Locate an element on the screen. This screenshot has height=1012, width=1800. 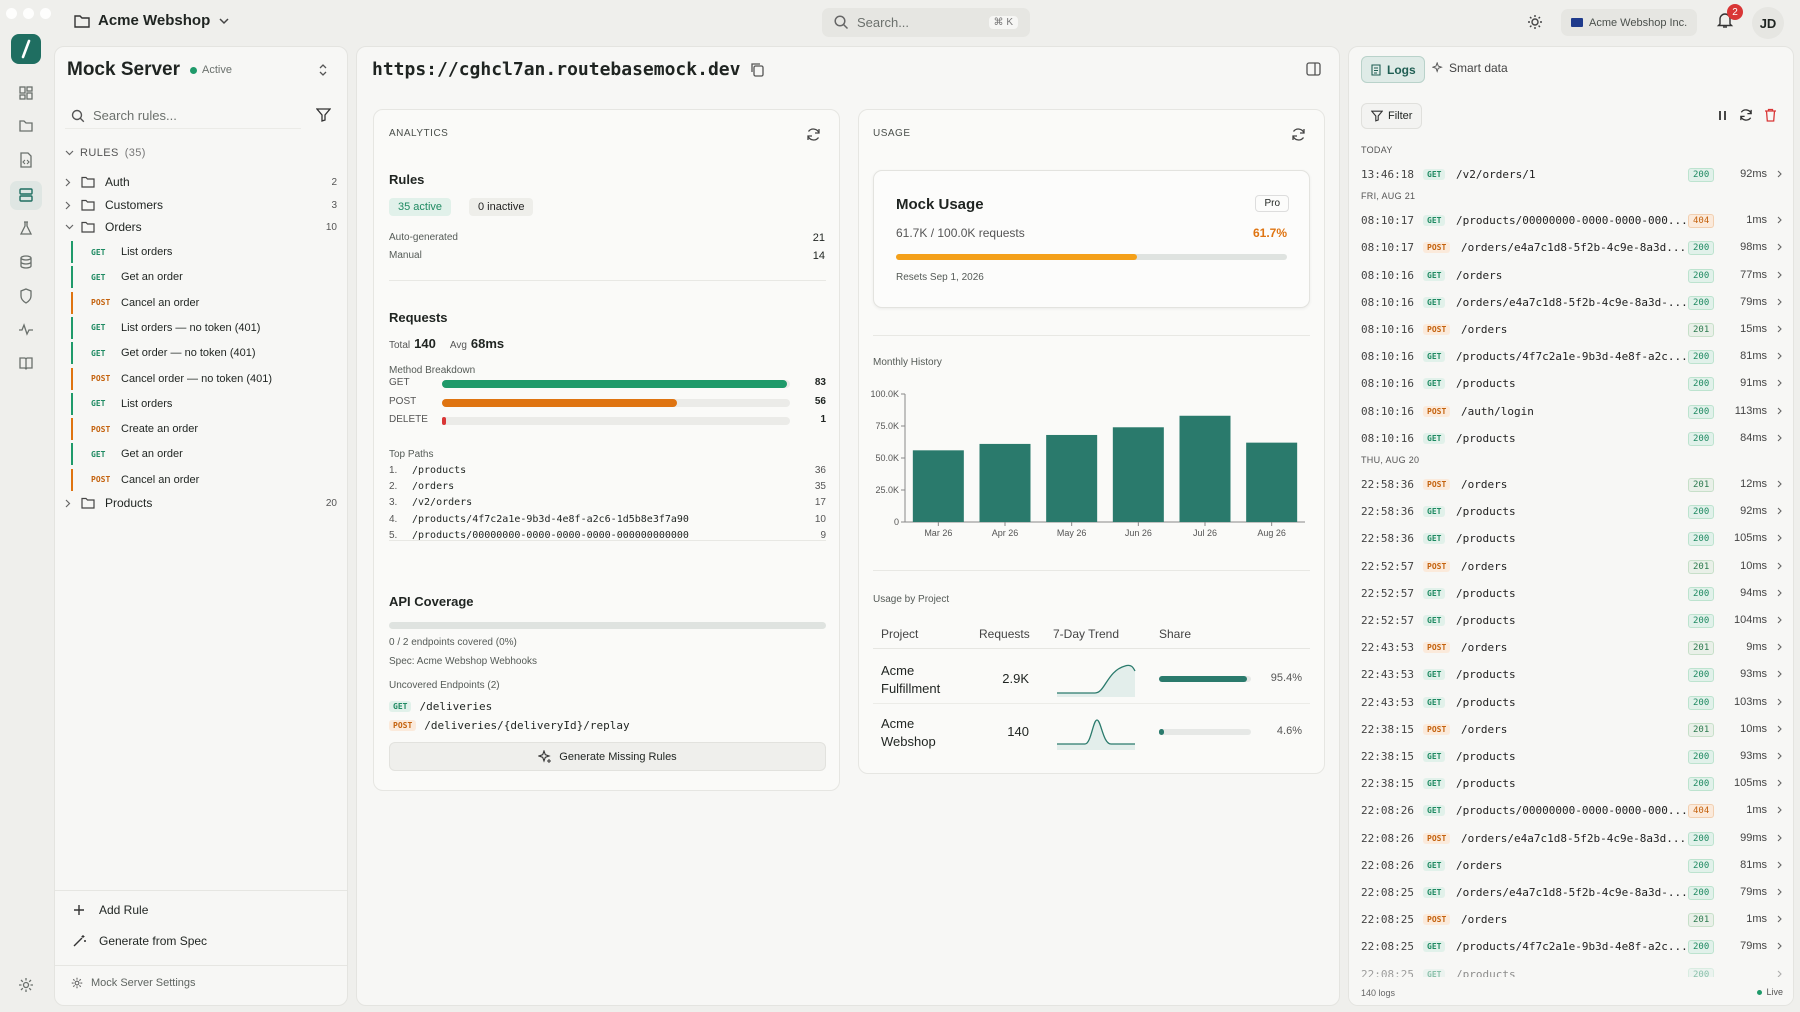
log-entry: 22:43:53 POST/orders 201 9ms is located at coordinates (1571, 647).